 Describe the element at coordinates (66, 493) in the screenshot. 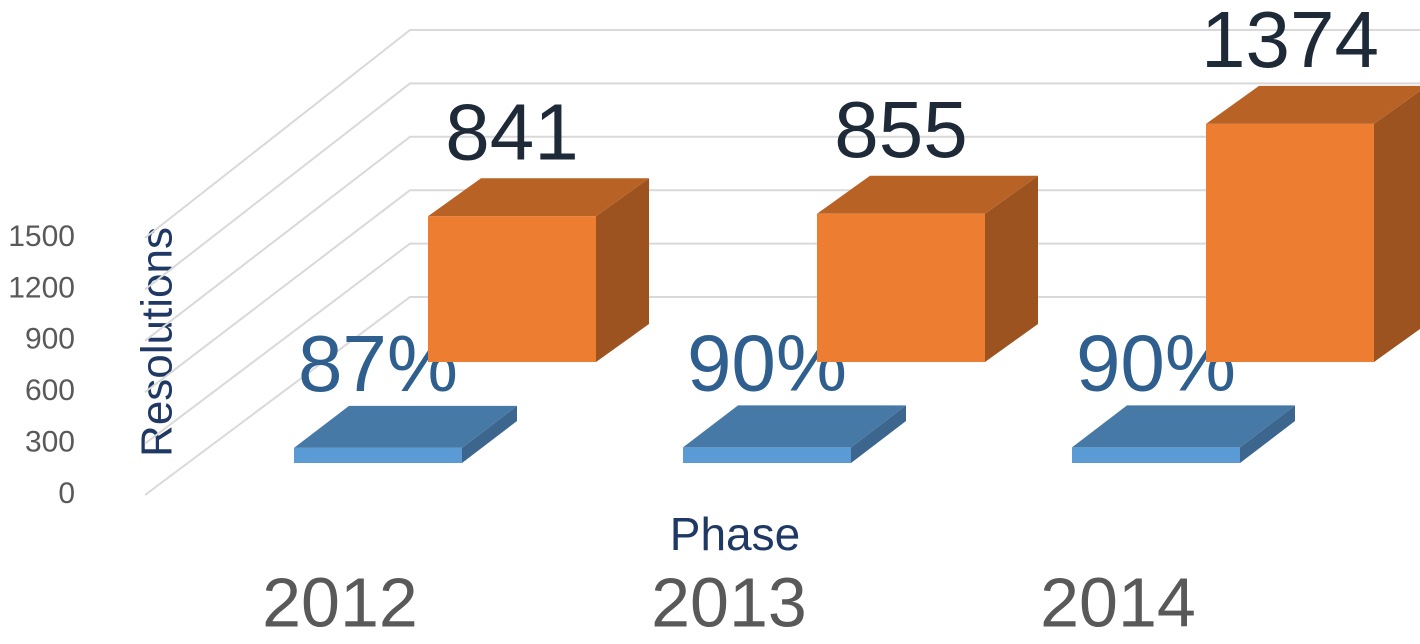

I see `y-tick-label: 0` at that location.